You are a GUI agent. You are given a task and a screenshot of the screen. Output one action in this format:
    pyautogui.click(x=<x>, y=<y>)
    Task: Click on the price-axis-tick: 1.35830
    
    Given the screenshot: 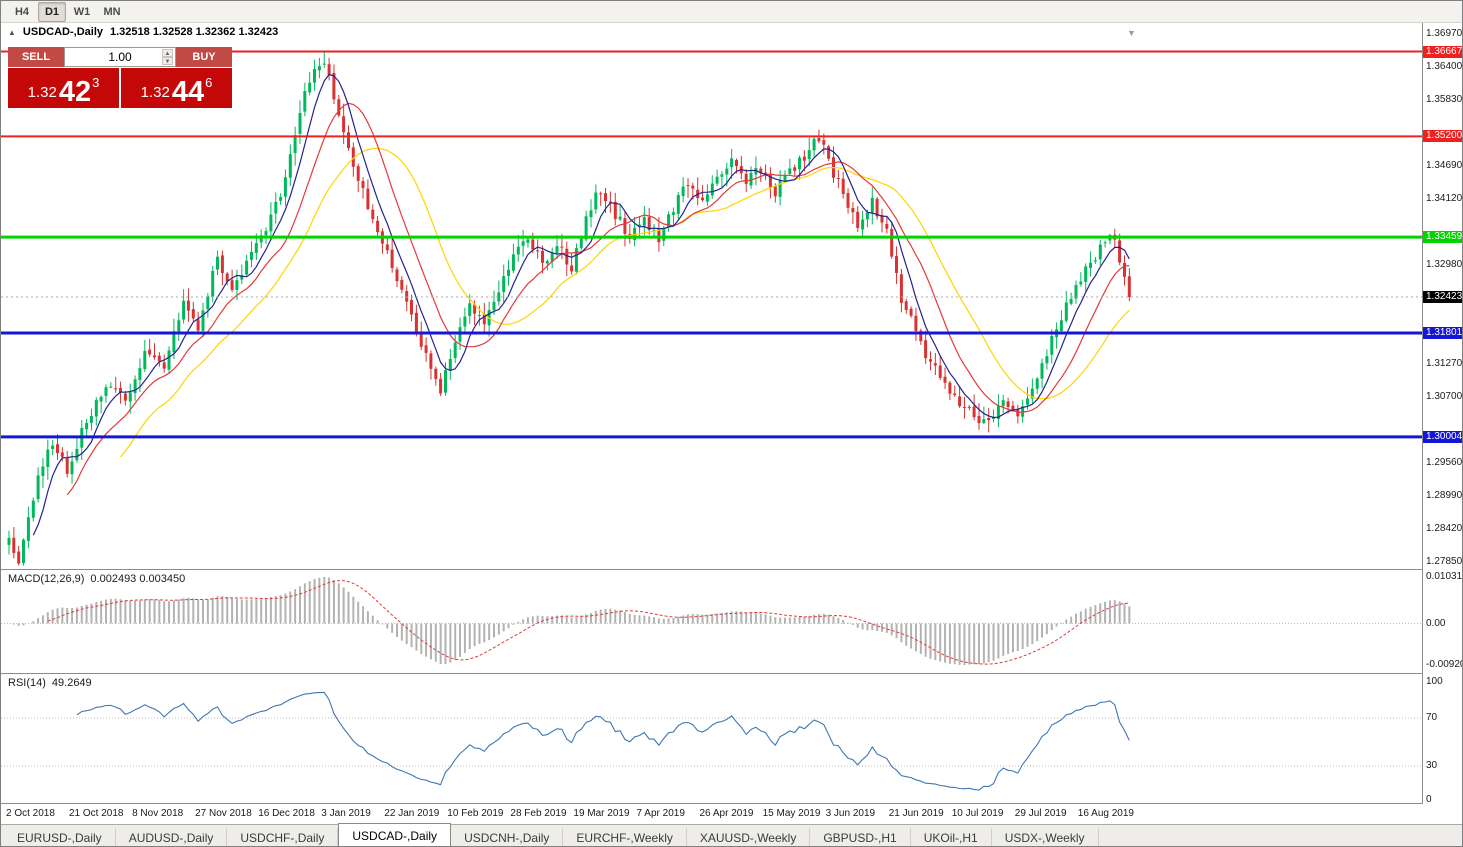 What is the action you would take?
    pyautogui.click(x=1444, y=99)
    